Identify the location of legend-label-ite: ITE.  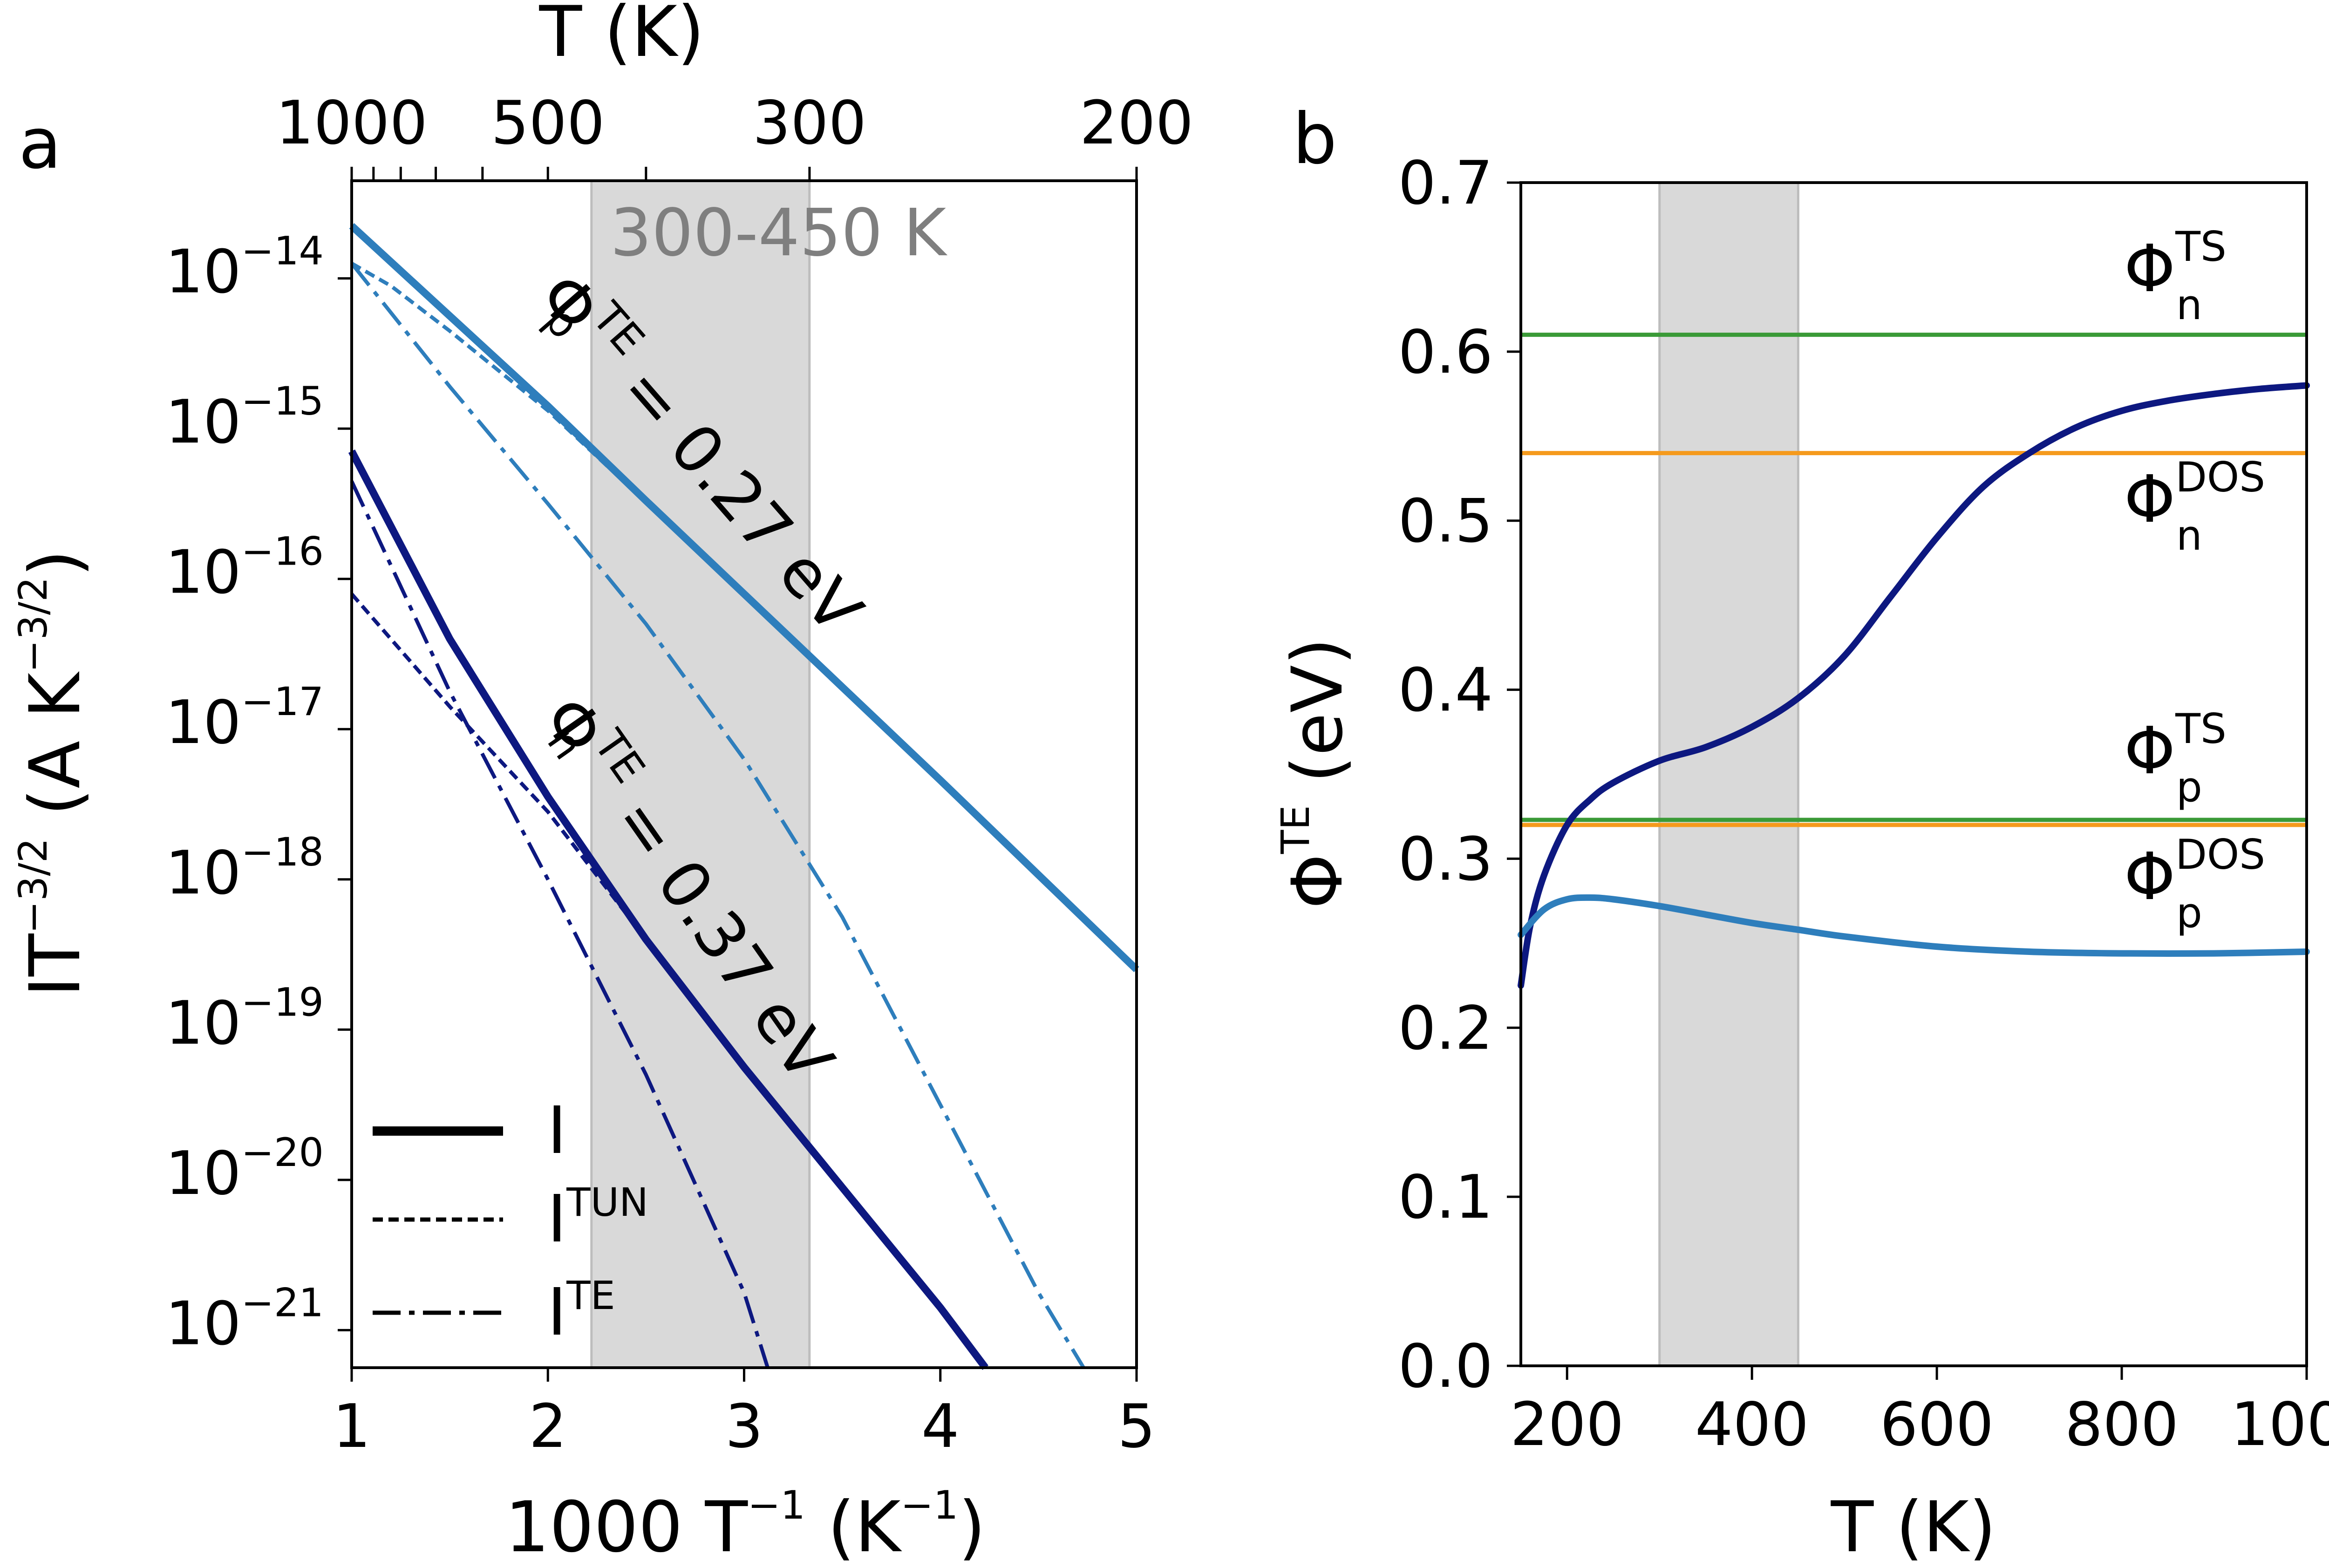
(581, 1311).